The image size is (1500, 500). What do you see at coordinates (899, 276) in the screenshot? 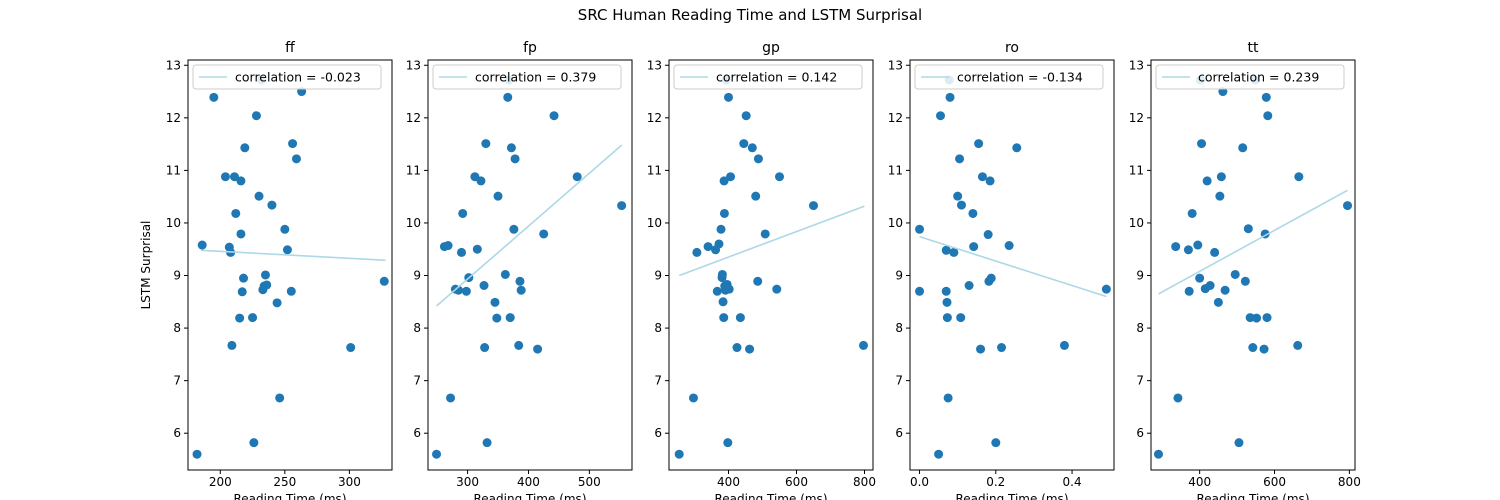
I see `y-tick-label: 9` at bounding box center [899, 276].